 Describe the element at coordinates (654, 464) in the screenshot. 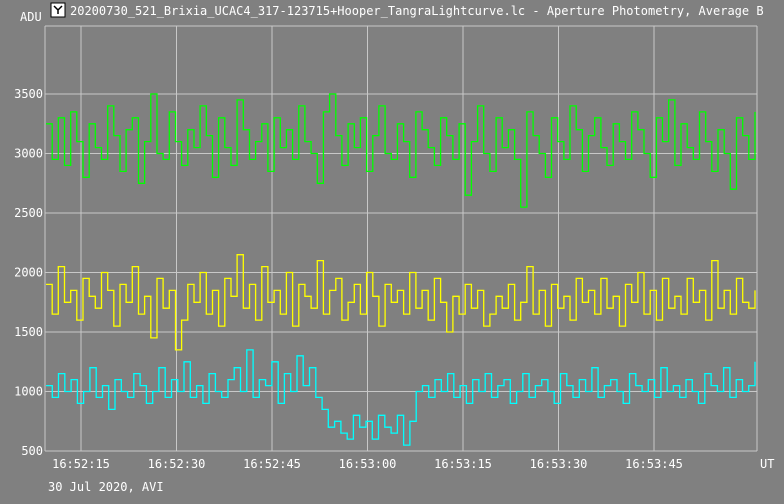

I see `x-tick-label: 16:53:45` at that location.